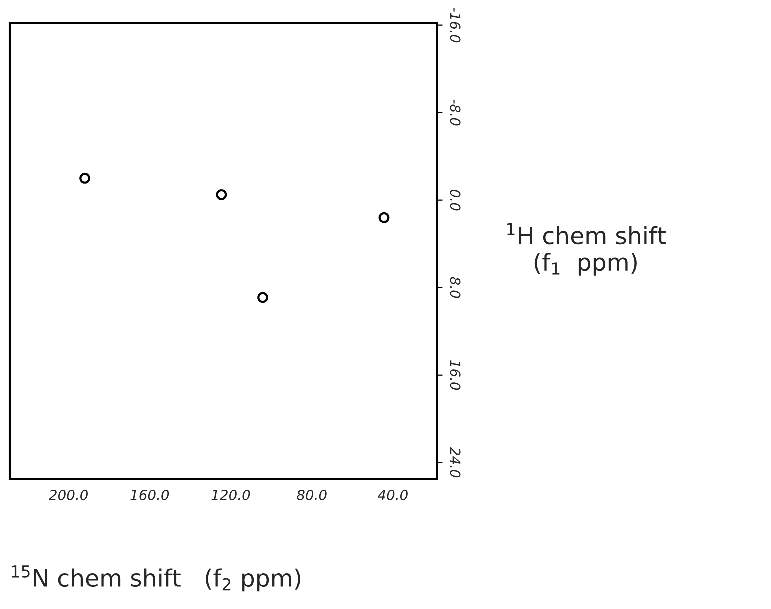 This screenshot has height=609, width=771. Describe the element at coordinates (156, 579) in the screenshot. I see `x-axis-title: $^{15}$N chem shift (f$_{2}$ ppm)` at that location.